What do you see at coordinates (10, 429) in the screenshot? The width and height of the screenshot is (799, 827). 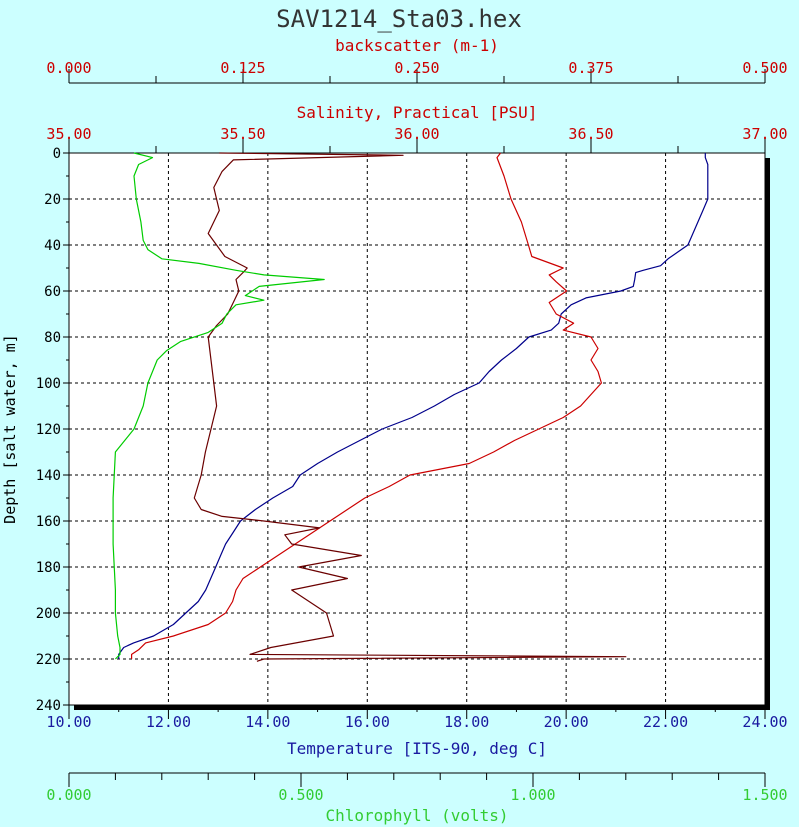 I see `y-axis-label: Depth [salt water, m]` at bounding box center [10, 429].